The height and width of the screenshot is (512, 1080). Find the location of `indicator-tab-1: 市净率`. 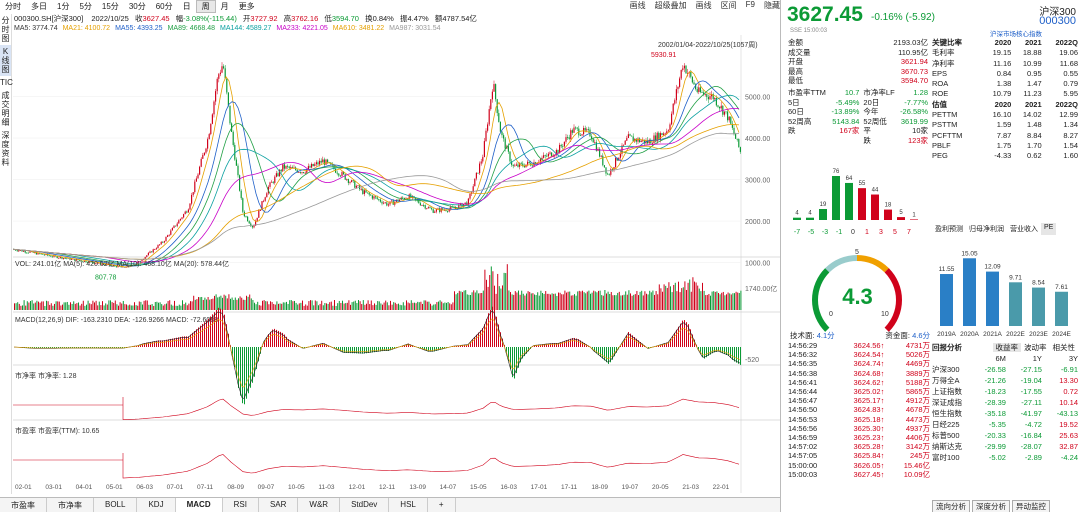

indicator-tab-1: 市净率 is located at coordinates (70, 505).